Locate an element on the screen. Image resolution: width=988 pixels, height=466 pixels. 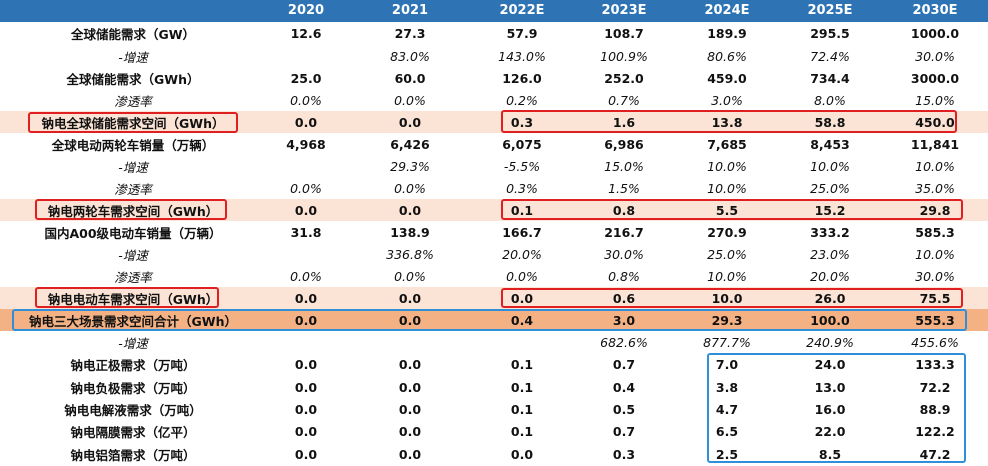
table-cell: 166.7 is located at coordinates (522, 232).